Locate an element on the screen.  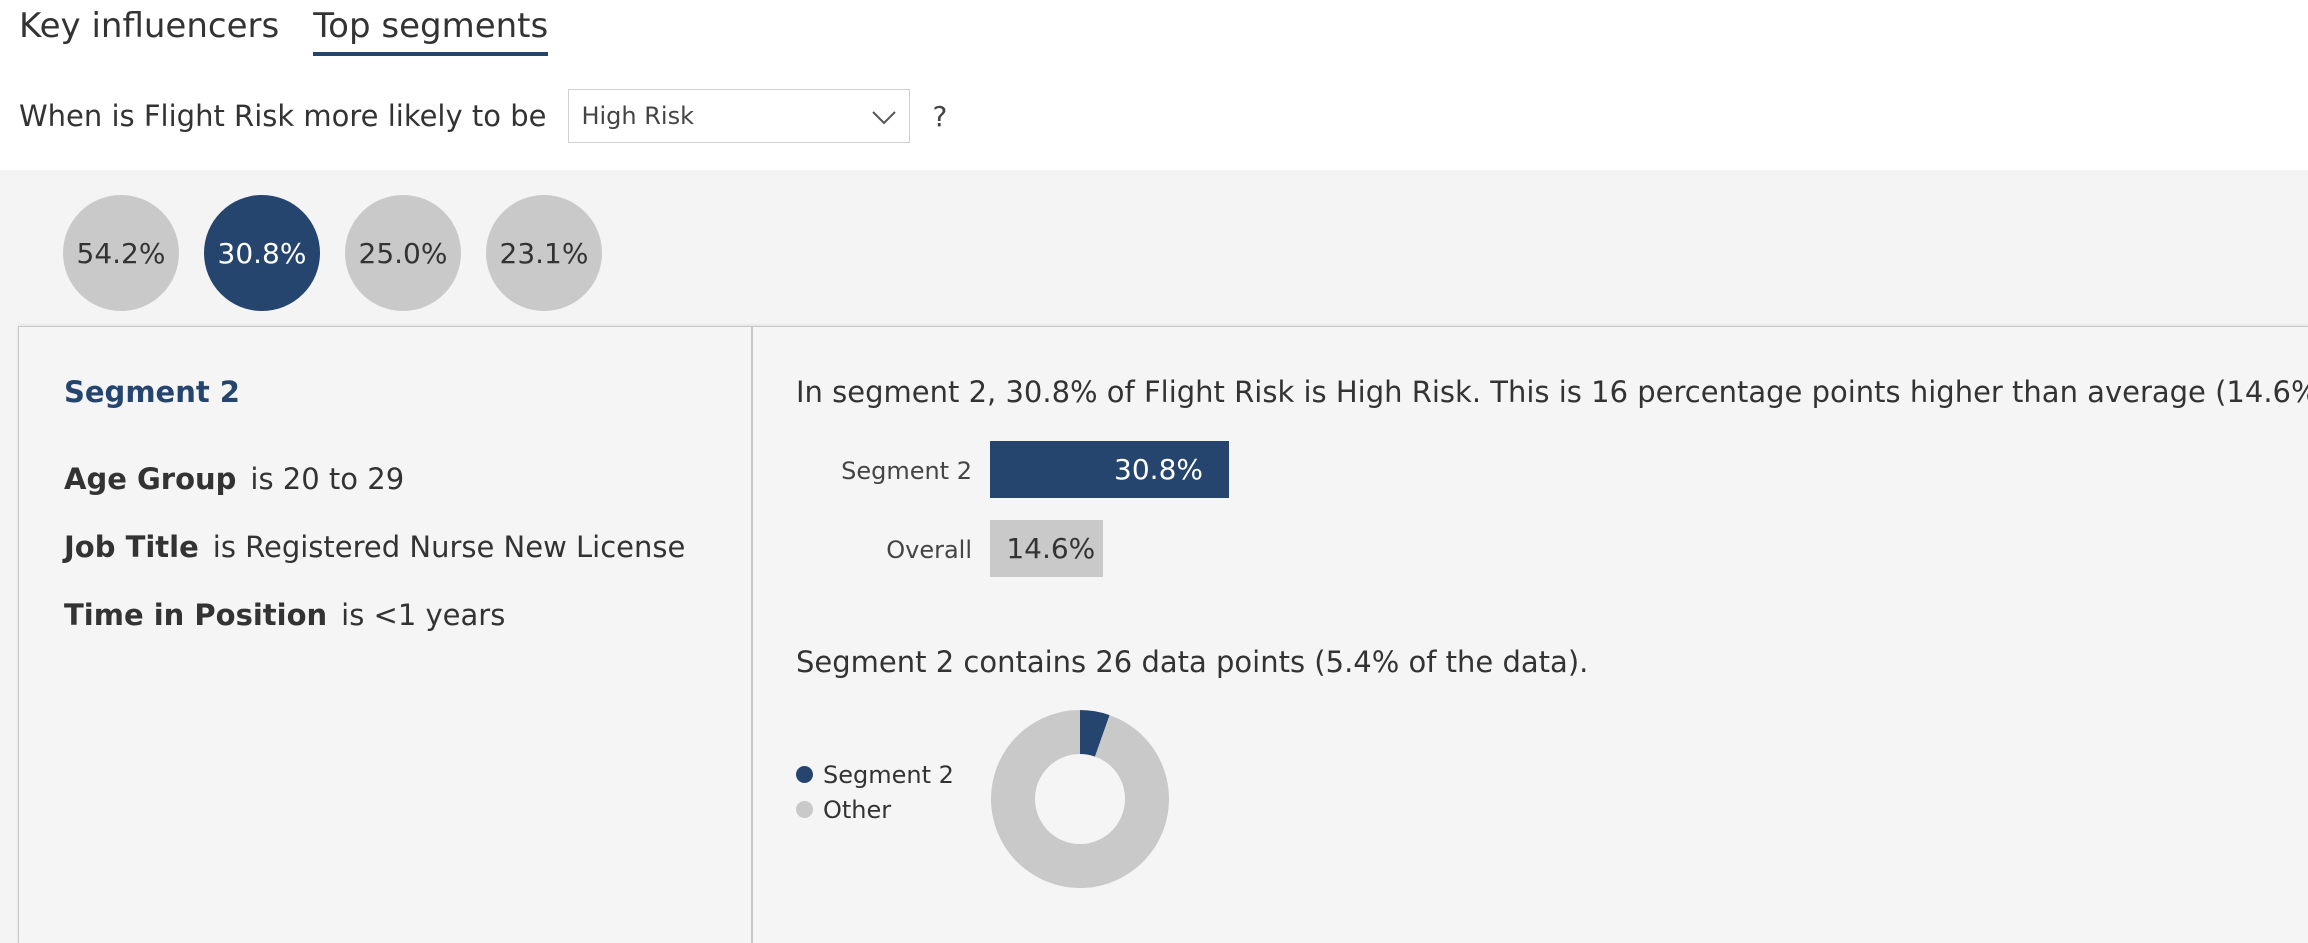
tab-label: Key influencers is located at coordinates (149, 26).